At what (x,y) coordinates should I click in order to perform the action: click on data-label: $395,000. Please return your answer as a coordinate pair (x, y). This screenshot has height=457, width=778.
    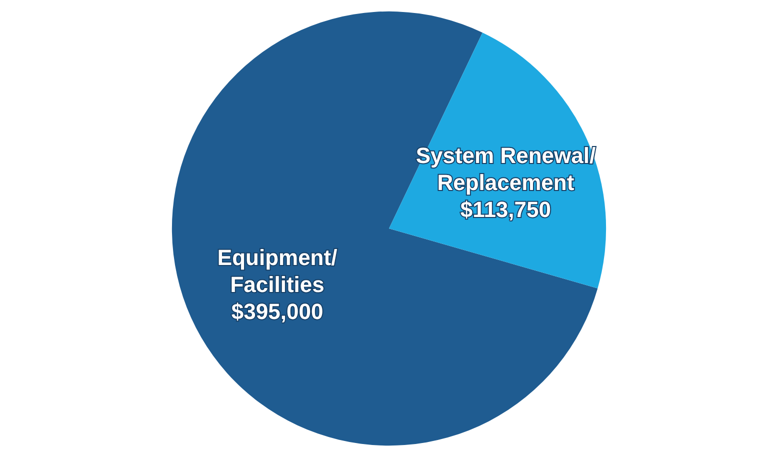
    Looking at the image, I should click on (277, 311).